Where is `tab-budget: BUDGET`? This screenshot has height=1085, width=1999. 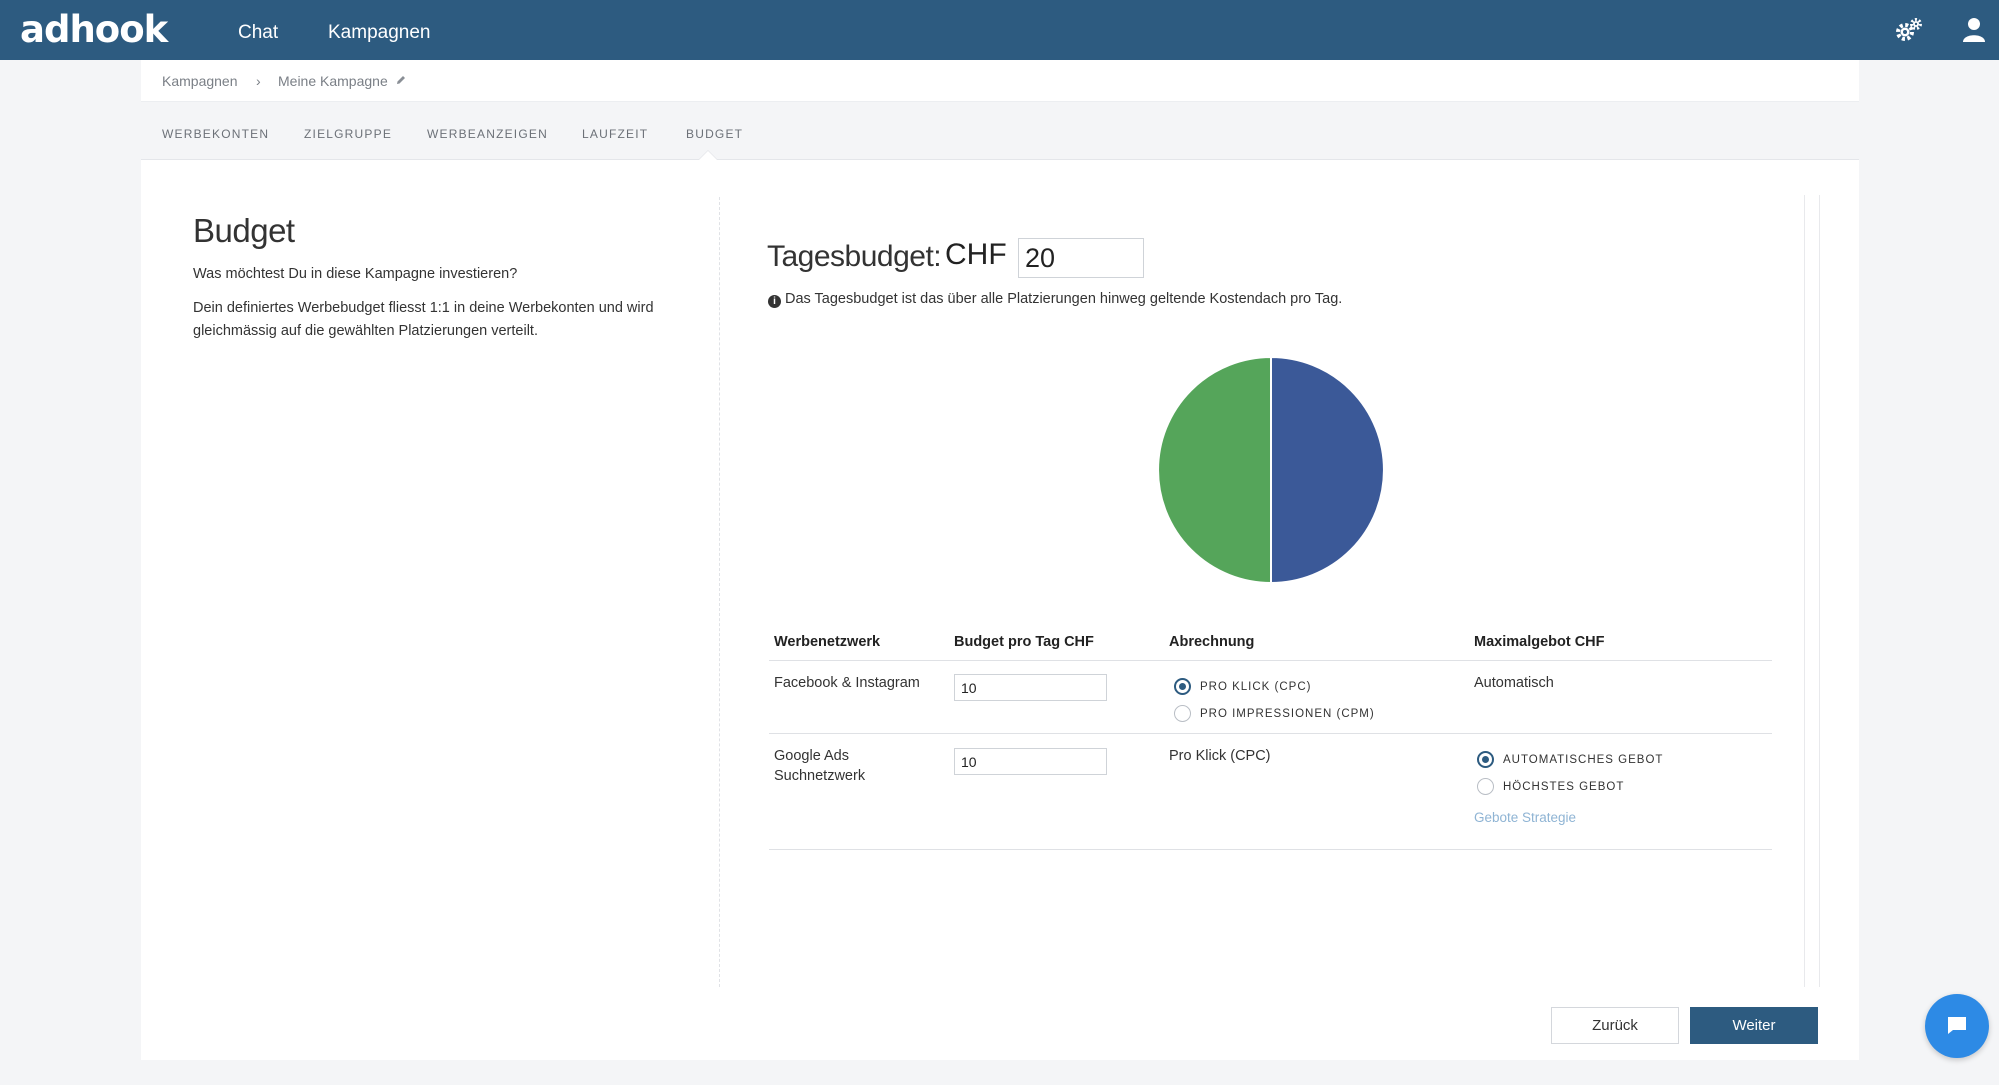
tab-budget: BUDGET is located at coordinates (715, 134).